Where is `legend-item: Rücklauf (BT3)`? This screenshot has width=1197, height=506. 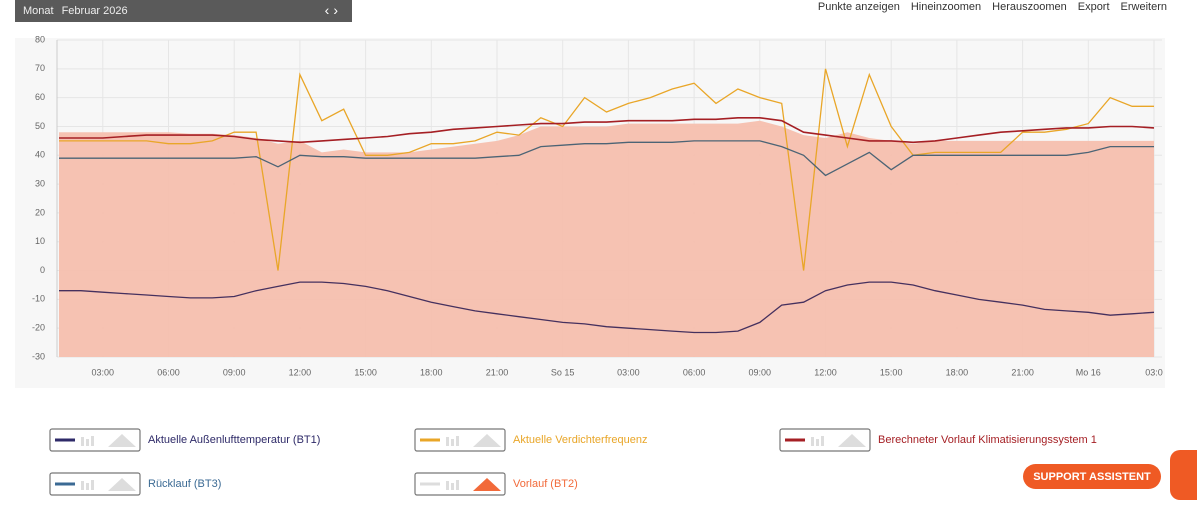
legend-item: Rücklauf (BT3) is located at coordinates (135, 484).